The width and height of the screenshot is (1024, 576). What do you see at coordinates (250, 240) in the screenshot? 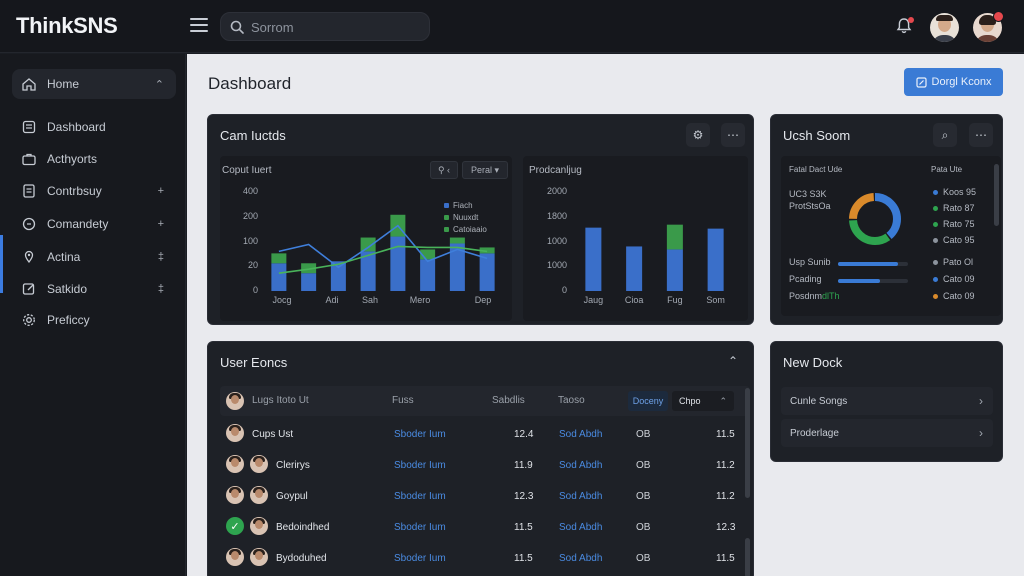
I see `y-tick-label: 100` at bounding box center [250, 240].